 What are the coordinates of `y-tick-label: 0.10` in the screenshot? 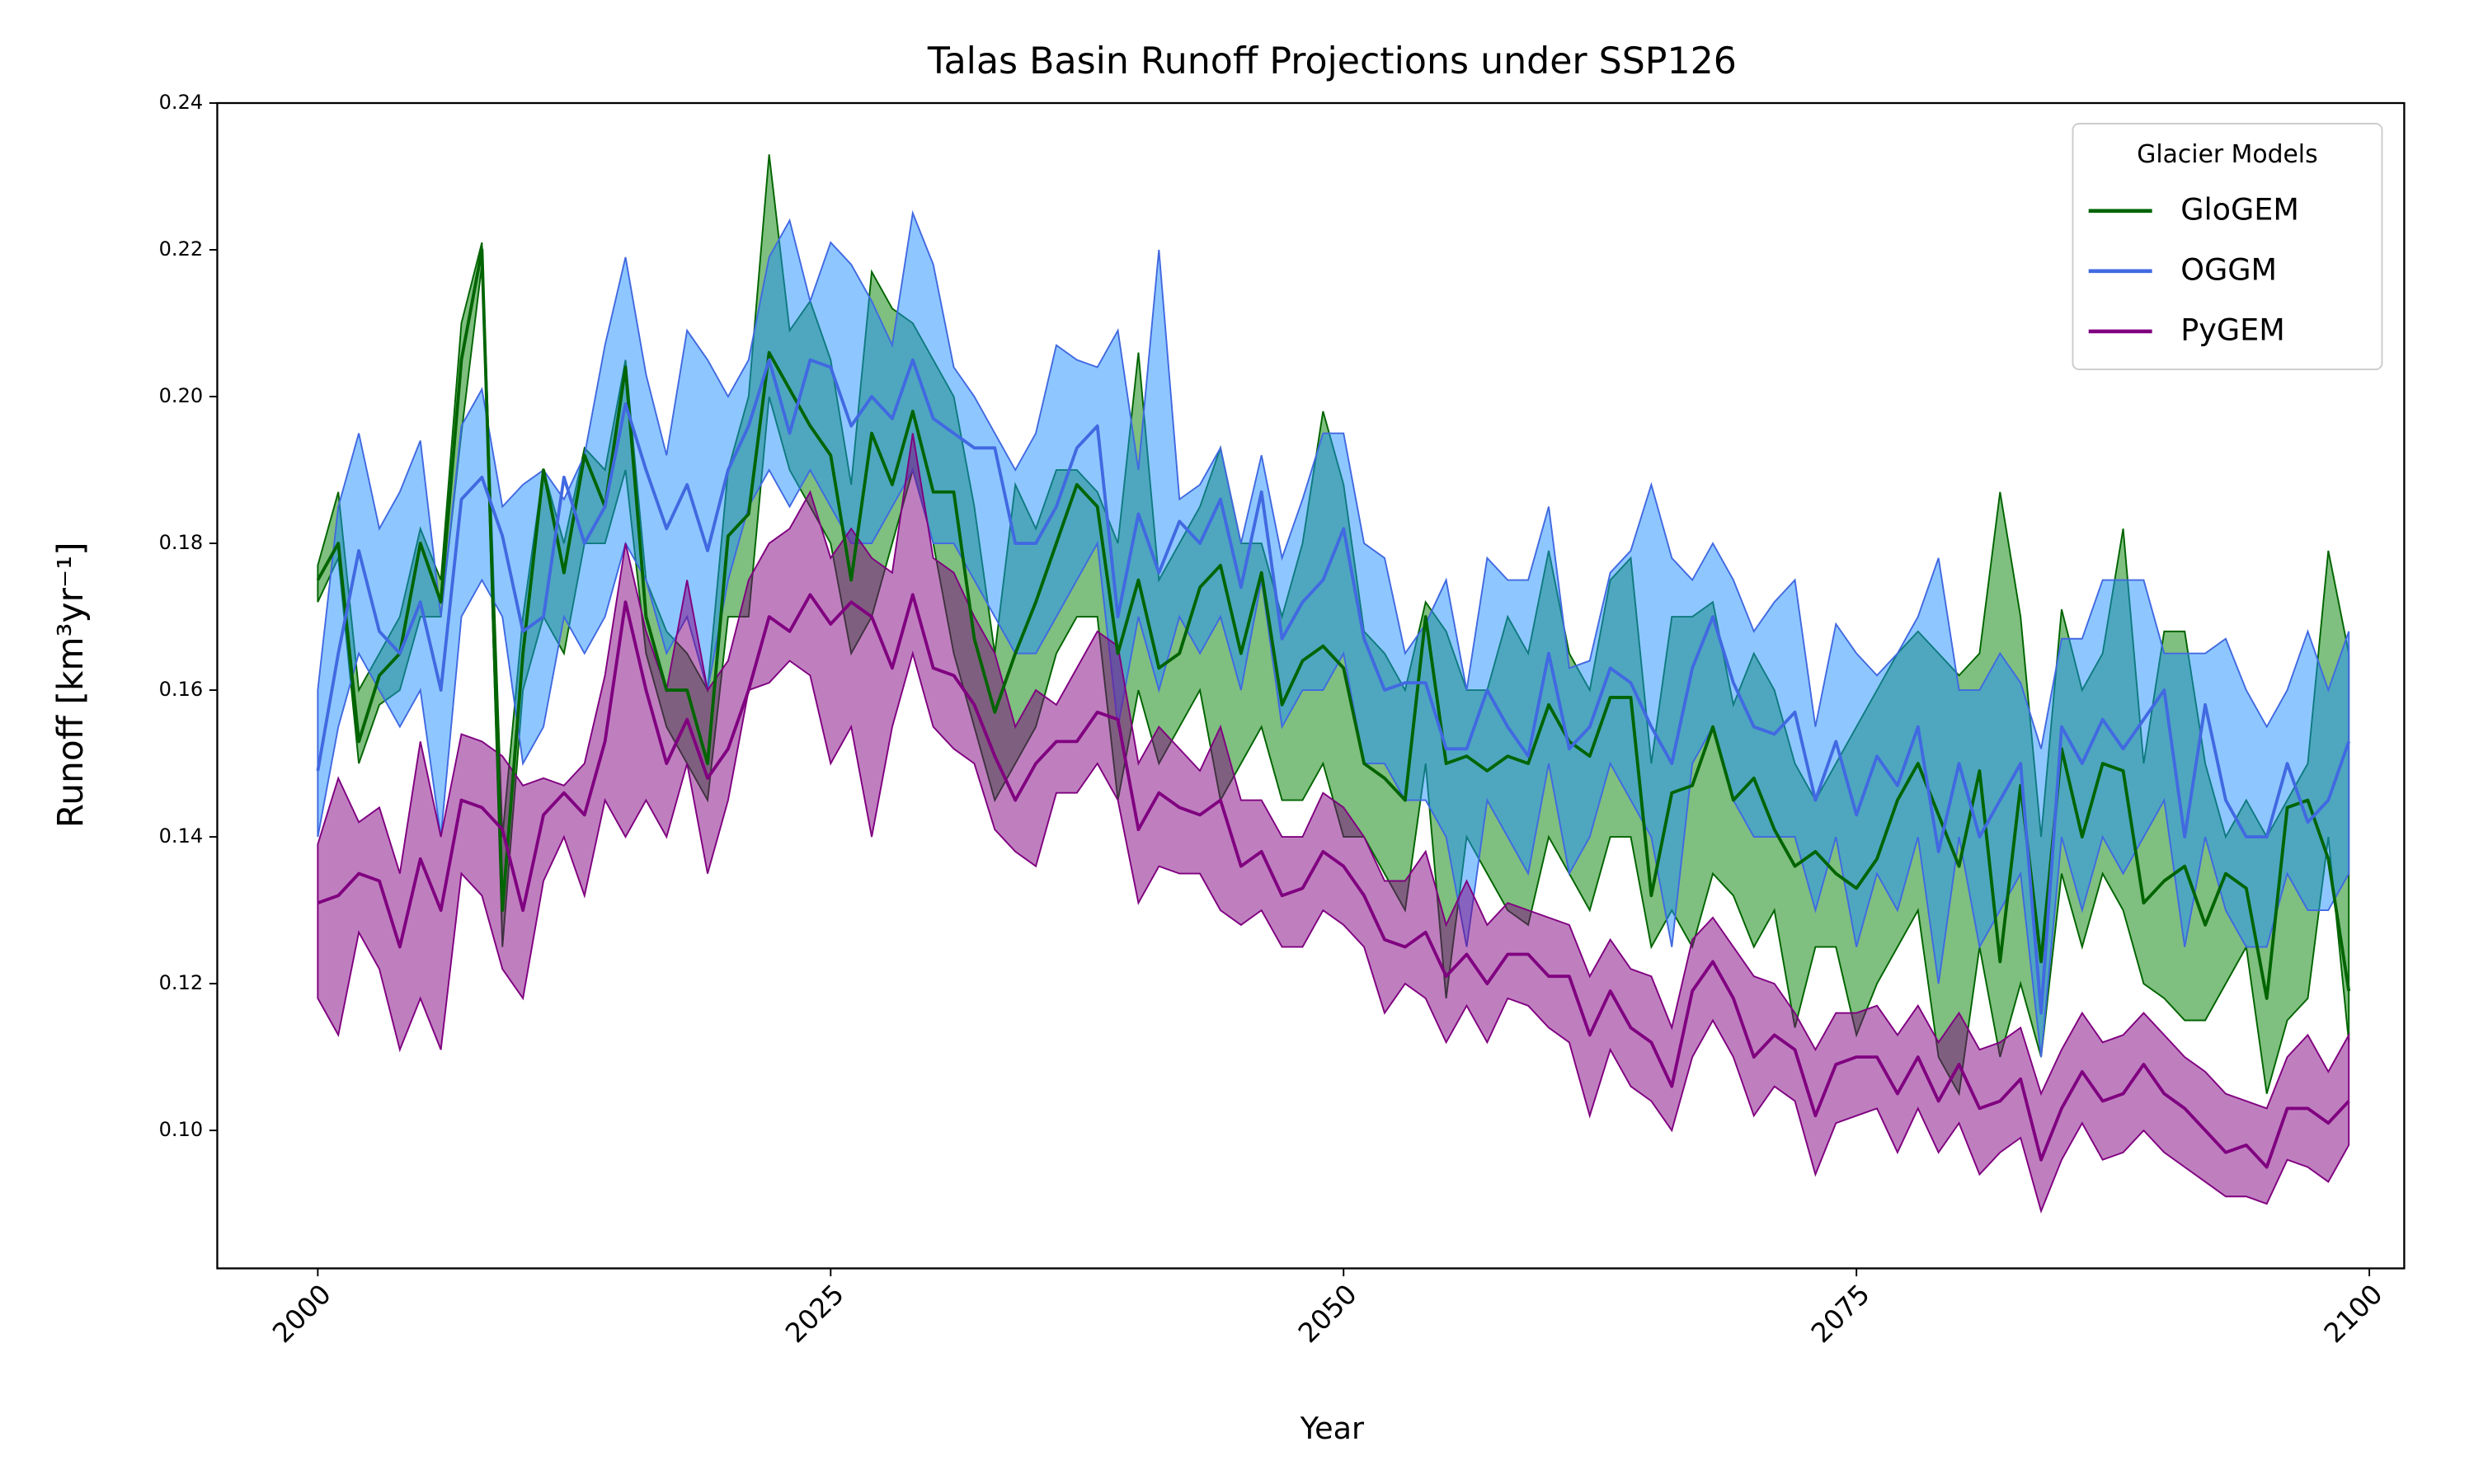 It's located at (181, 1129).